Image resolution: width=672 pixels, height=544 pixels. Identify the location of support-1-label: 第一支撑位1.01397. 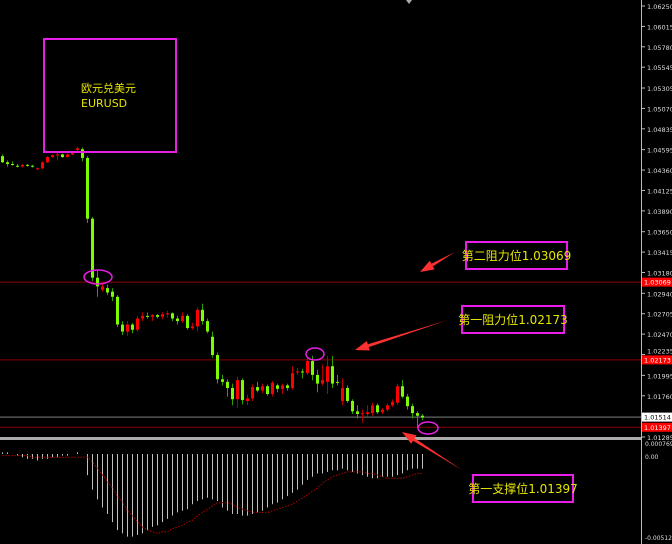
(523, 488).